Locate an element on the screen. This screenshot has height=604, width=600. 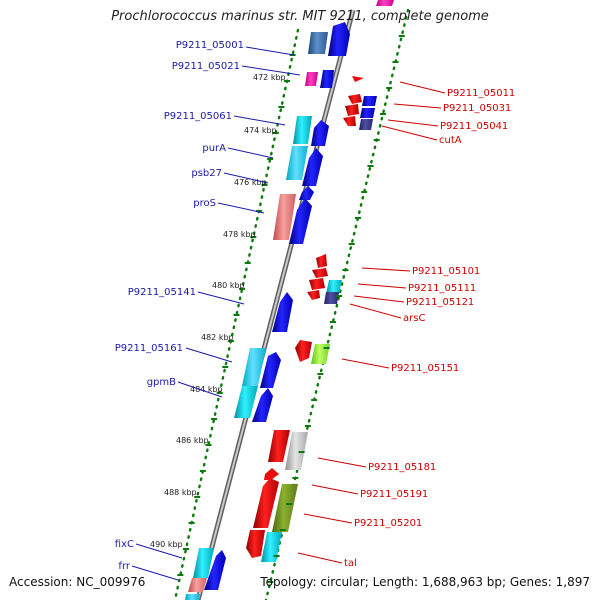
label-gpmB: gpmB is located at coordinates (161, 382).